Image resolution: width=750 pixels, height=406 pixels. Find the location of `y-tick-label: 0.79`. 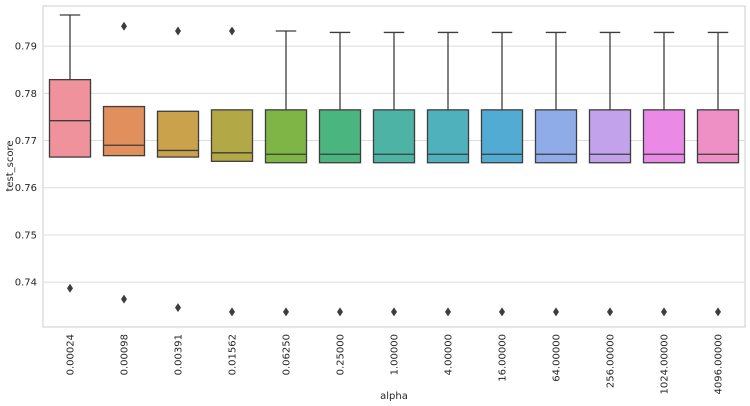

y-tick-label: 0.79 is located at coordinates (26, 47).